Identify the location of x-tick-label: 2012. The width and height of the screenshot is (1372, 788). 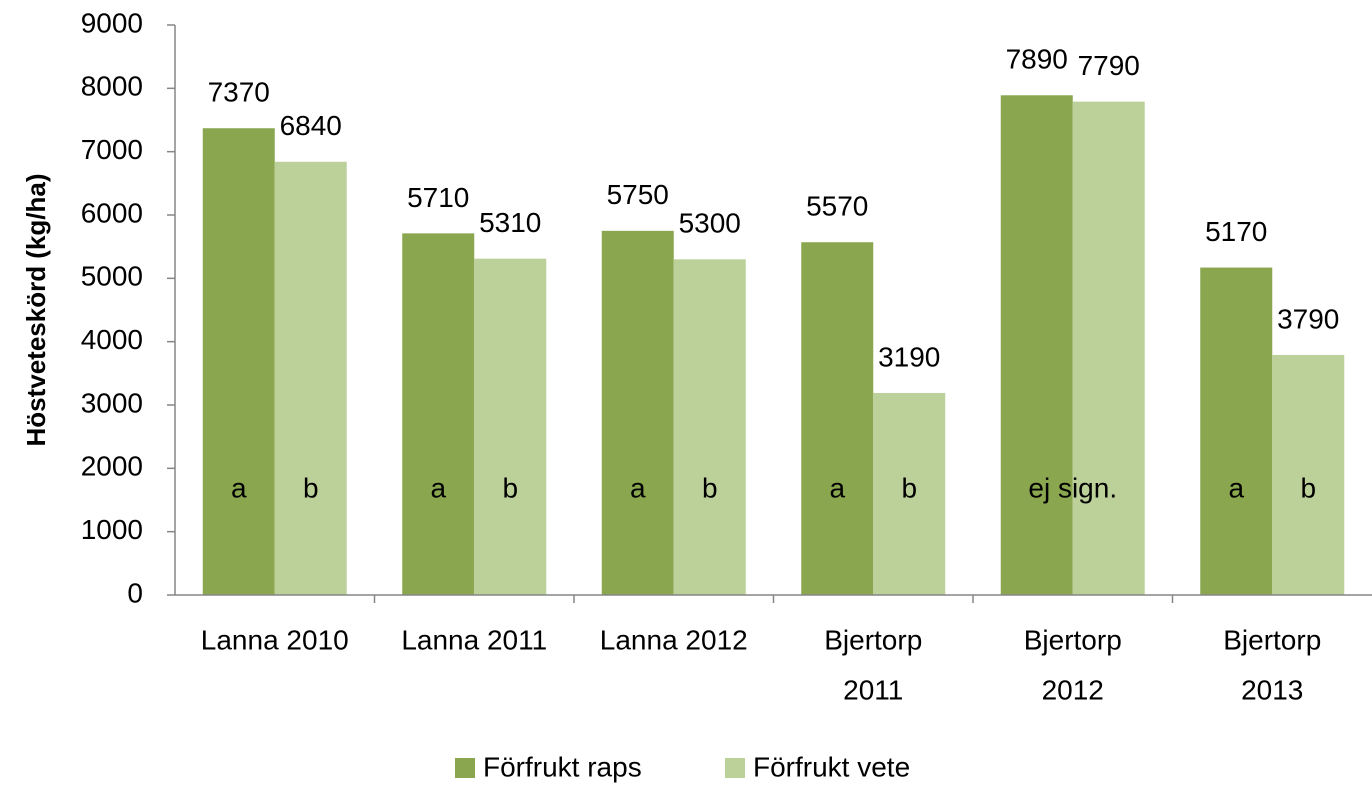
(1073, 689).